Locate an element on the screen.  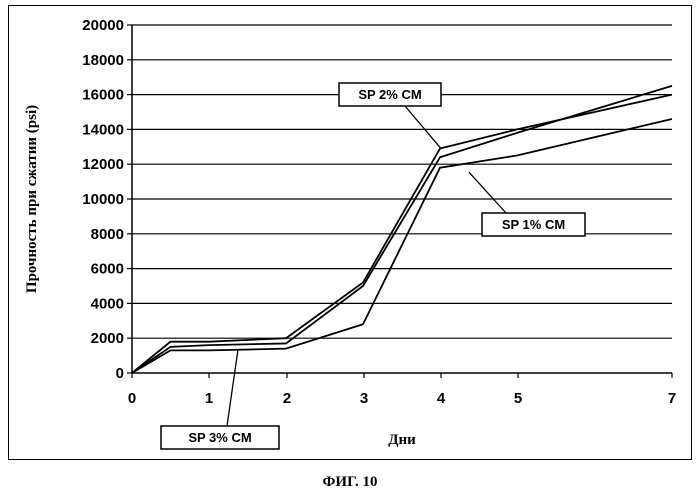
x-tick-label: 1 is located at coordinates (209, 398).